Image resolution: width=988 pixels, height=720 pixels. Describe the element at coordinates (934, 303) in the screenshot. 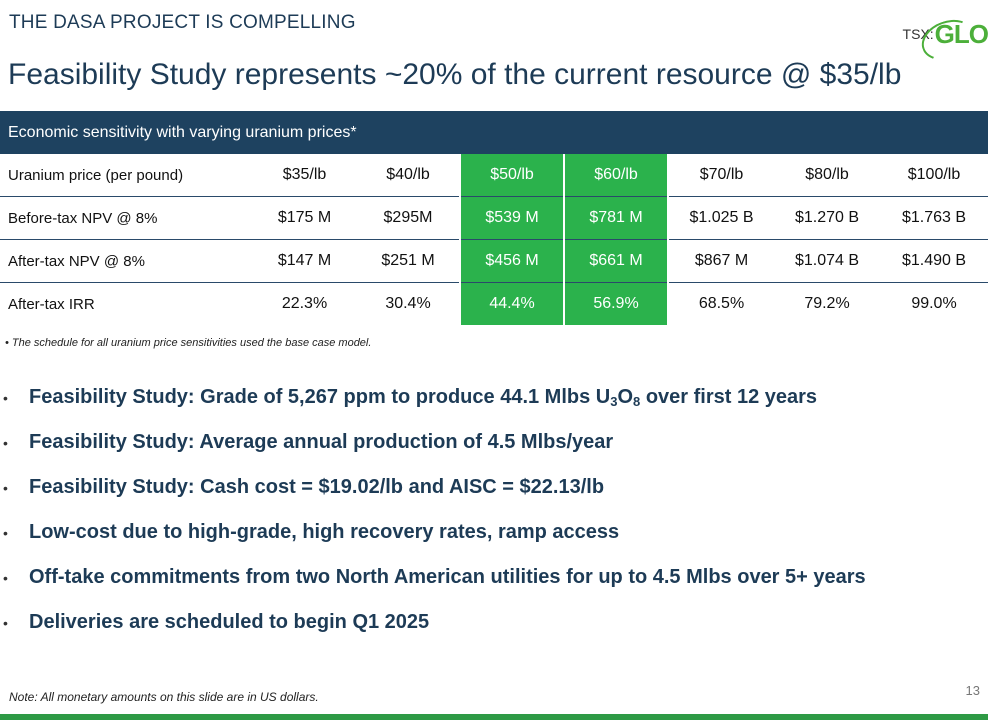

I see `table-cell: 99.0%` at that location.